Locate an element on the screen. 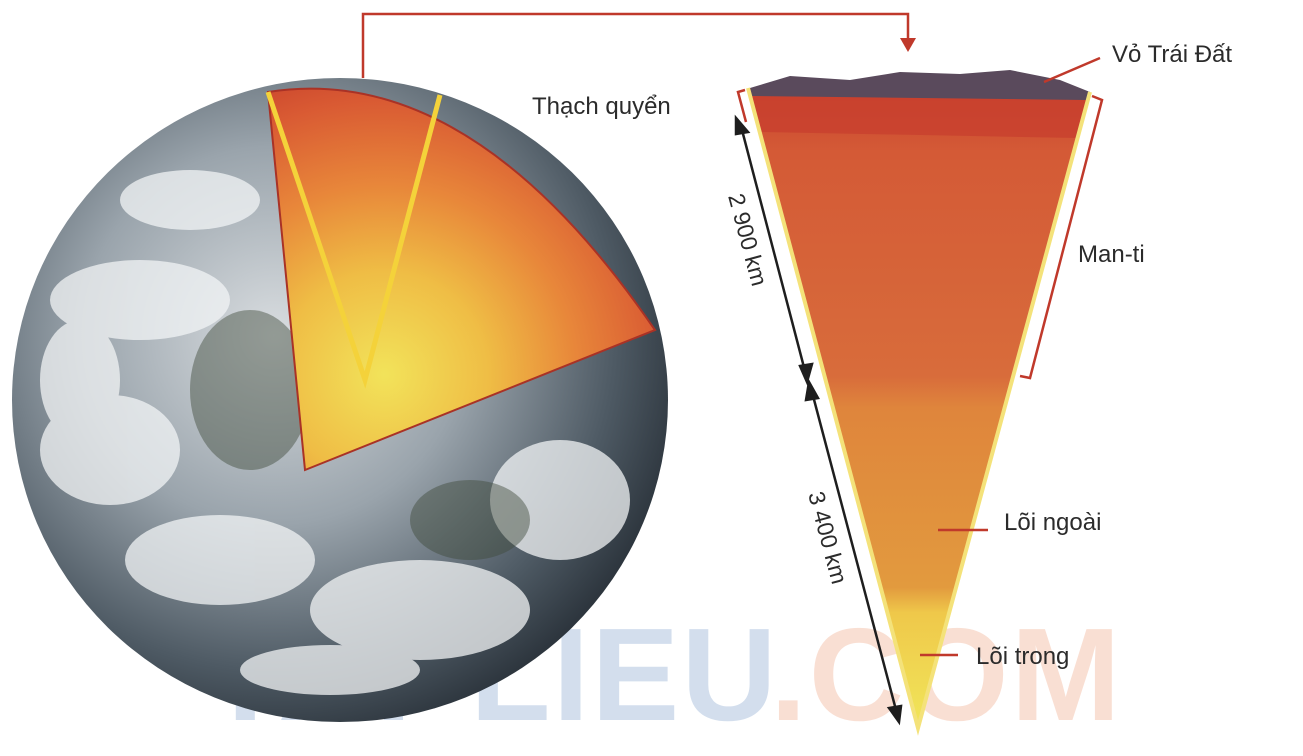  core-dimension-line is located at coordinates (854, 551).